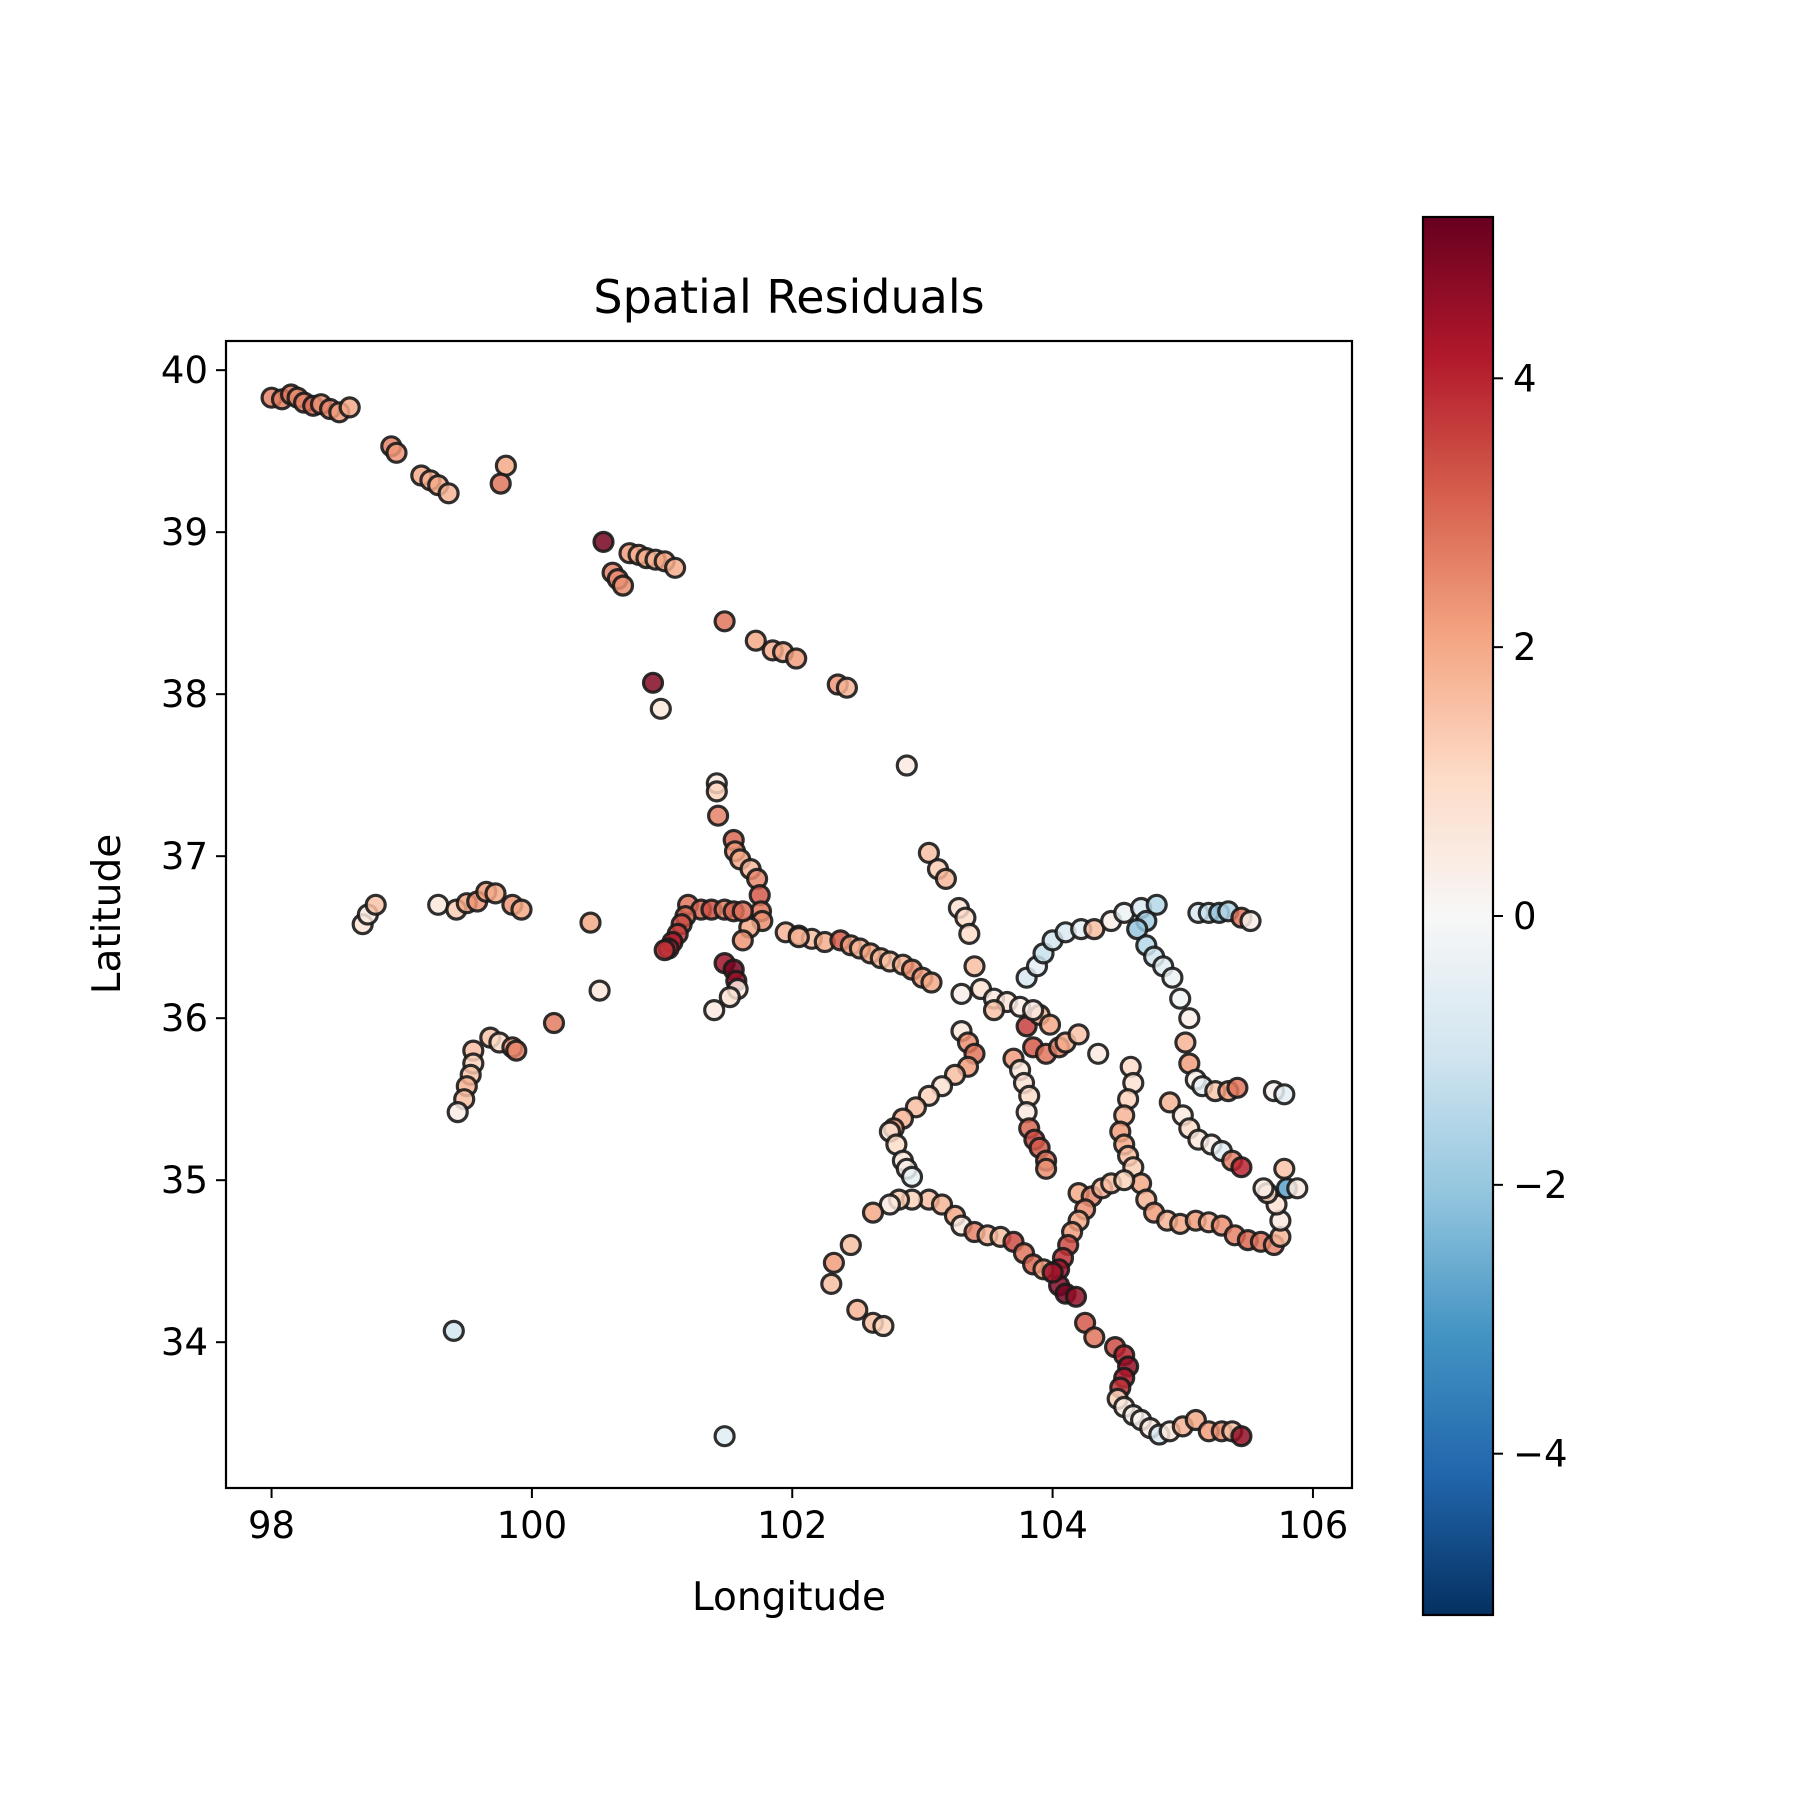 Image resolution: width=1800 pixels, height=1800 pixels. I want to click on y-axis-label: Latitude, so click(107, 914).